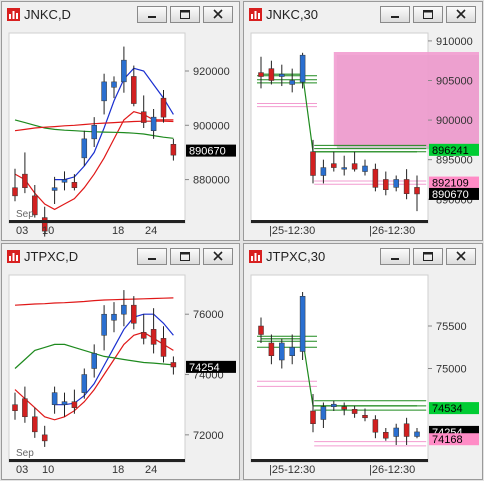 This screenshot has width=484, height=481. What do you see at coordinates (454, 161) in the screenshot?
I see `y-tick-label: 895000` at bounding box center [454, 161].